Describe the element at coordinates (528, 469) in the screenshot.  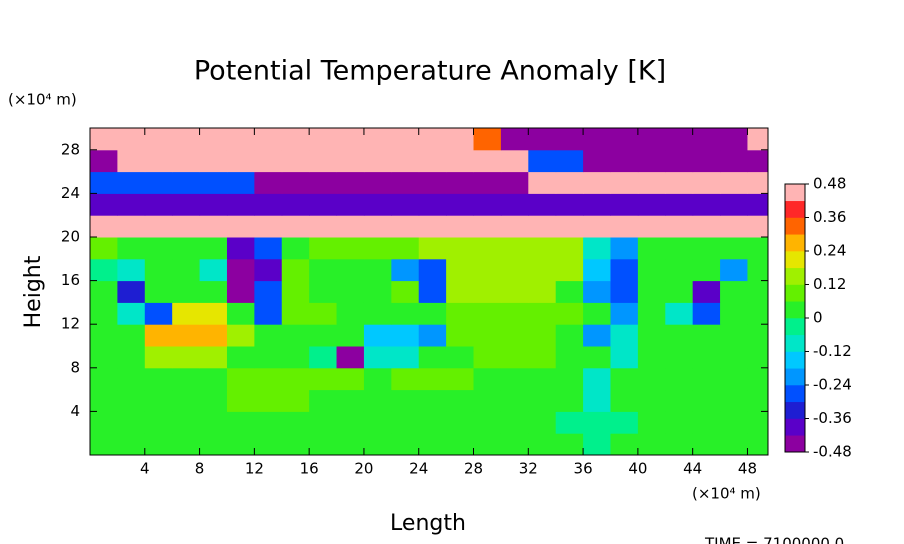
I see `x-tick-label: 32` at that location.